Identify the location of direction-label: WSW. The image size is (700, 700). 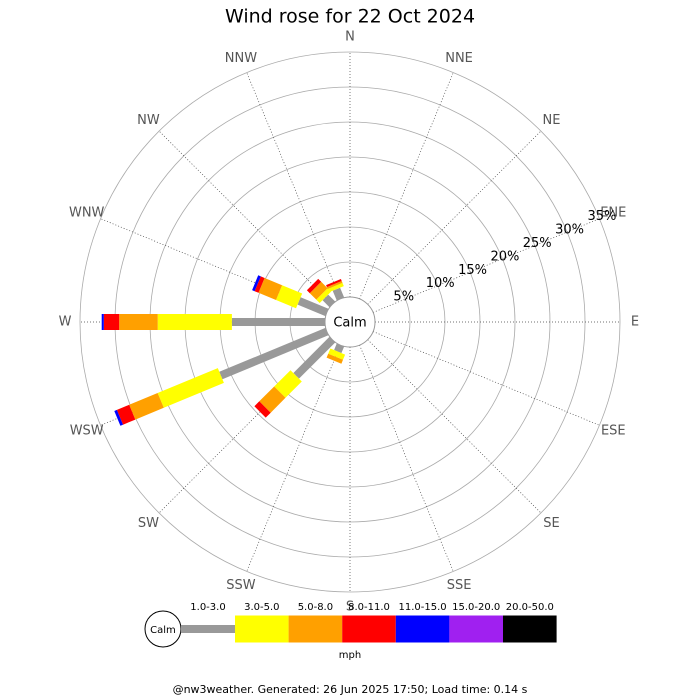
(87, 431).